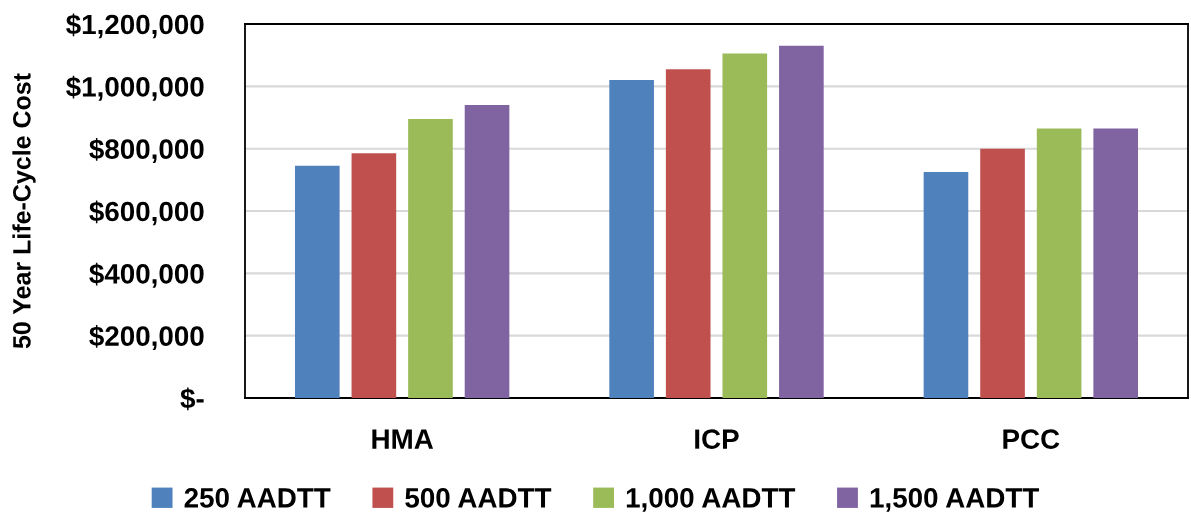 This screenshot has height=520, width=1191. Describe the element at coordinates (478, 498) in the screenshot. I see `legend-label: 500 AADTT` at that location.